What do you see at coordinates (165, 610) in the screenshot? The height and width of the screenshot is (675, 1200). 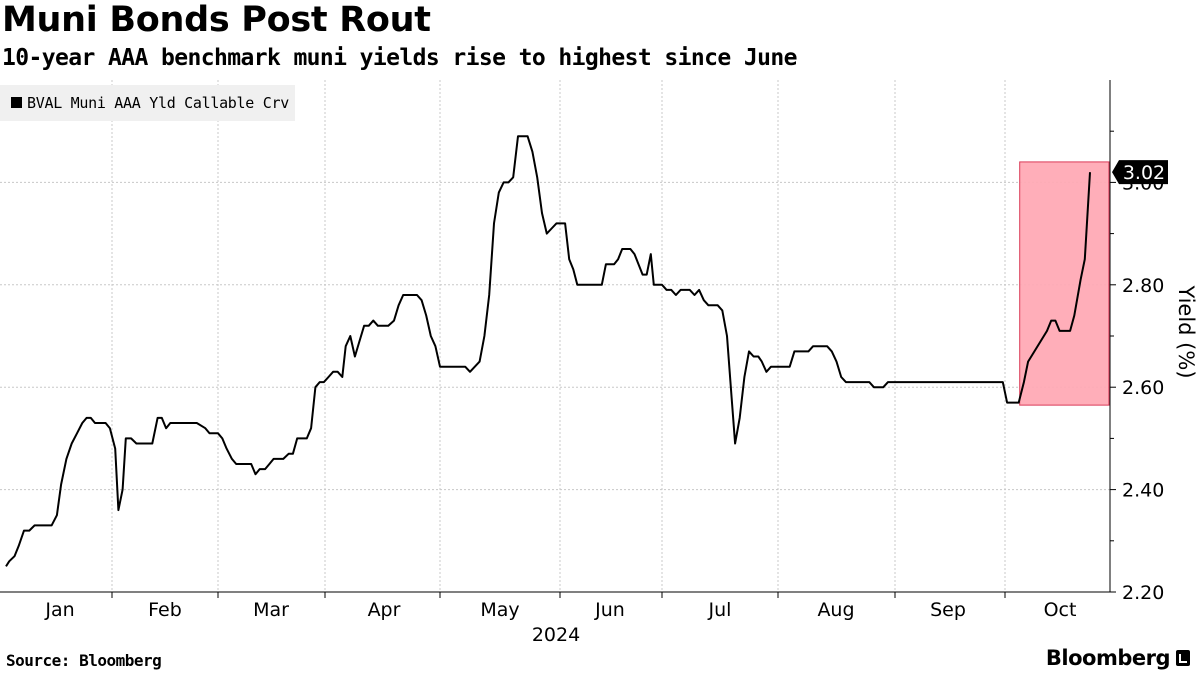 I see `x-tick-label: Feb` at bounding box center [165, 610].